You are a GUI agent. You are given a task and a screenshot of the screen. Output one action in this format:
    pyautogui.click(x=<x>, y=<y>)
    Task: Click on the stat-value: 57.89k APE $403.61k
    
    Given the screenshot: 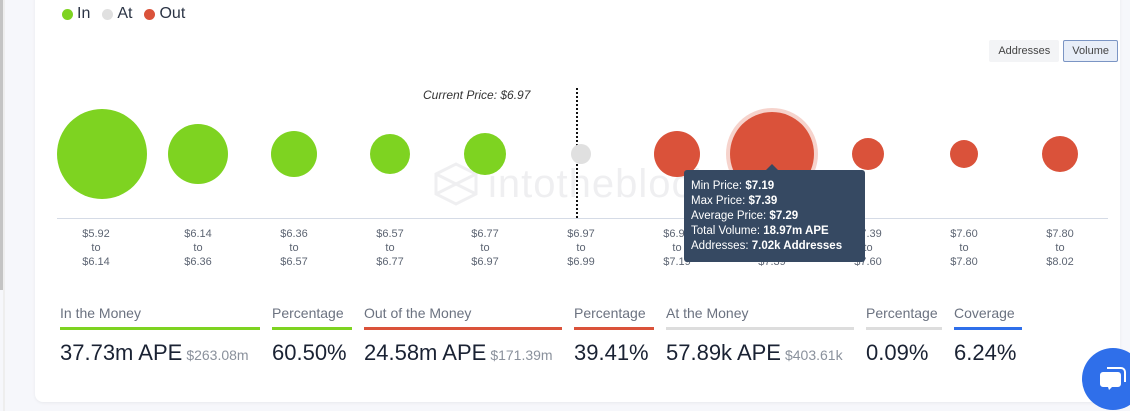 What is the action you would take?
    pyautogui.click(x=754, y=352)
    